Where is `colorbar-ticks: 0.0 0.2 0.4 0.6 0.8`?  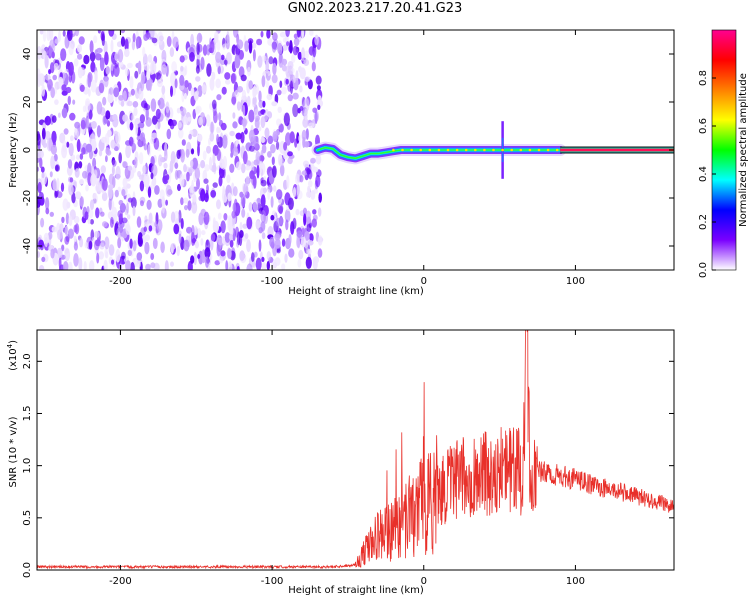 colorbar-ticks: 0.0 0.2 0.4 0.6 0.8 is located at coordinates (707, 174).